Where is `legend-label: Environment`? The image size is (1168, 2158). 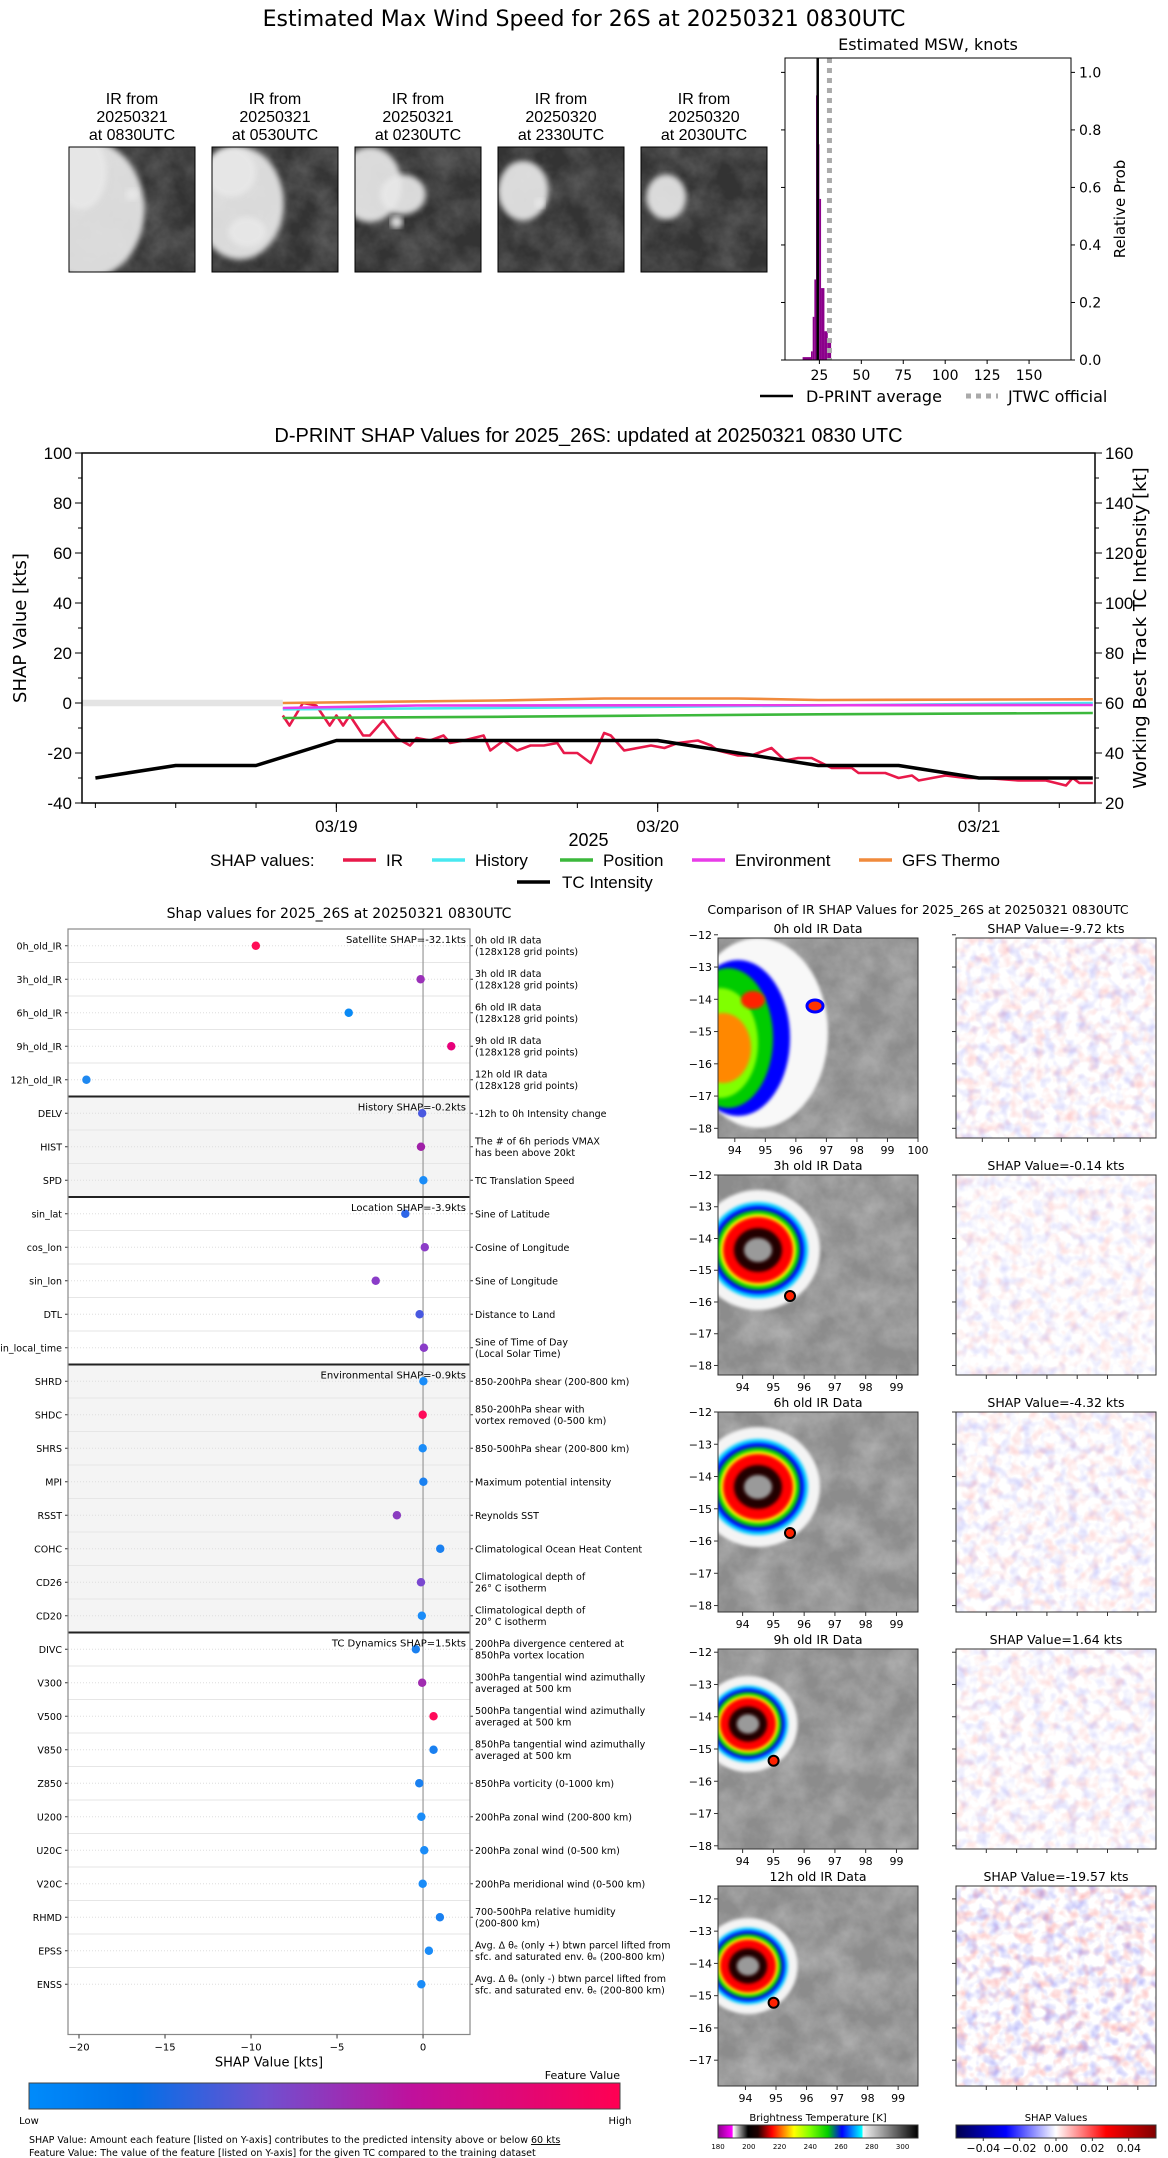 legend-label: Environment is located at coordinates (783, 860).